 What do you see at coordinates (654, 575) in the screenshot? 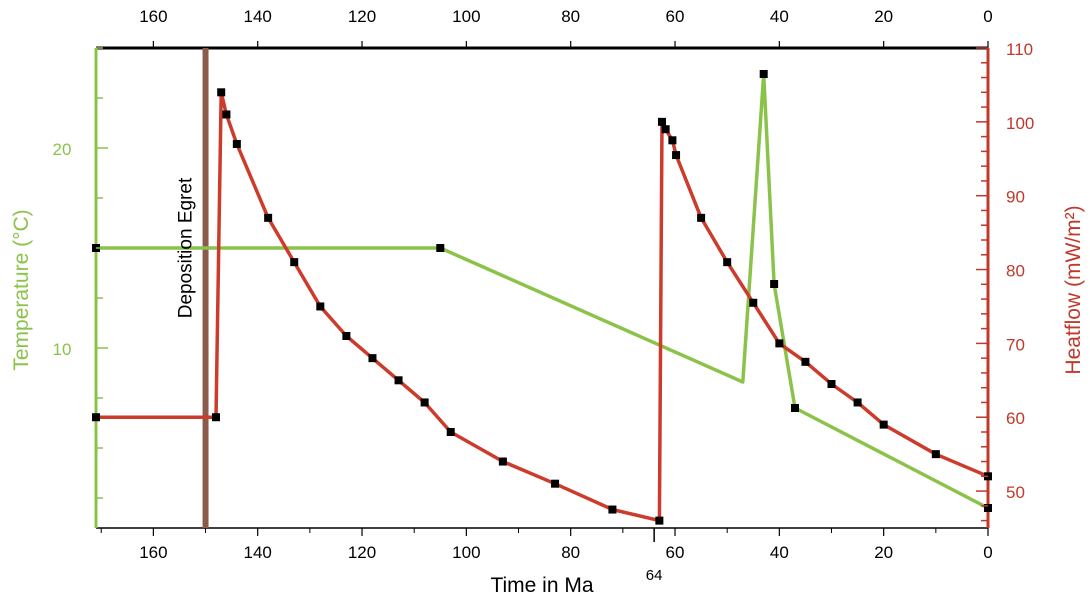
I see `x-extra-label: 64` at bounding box center [654, 575].